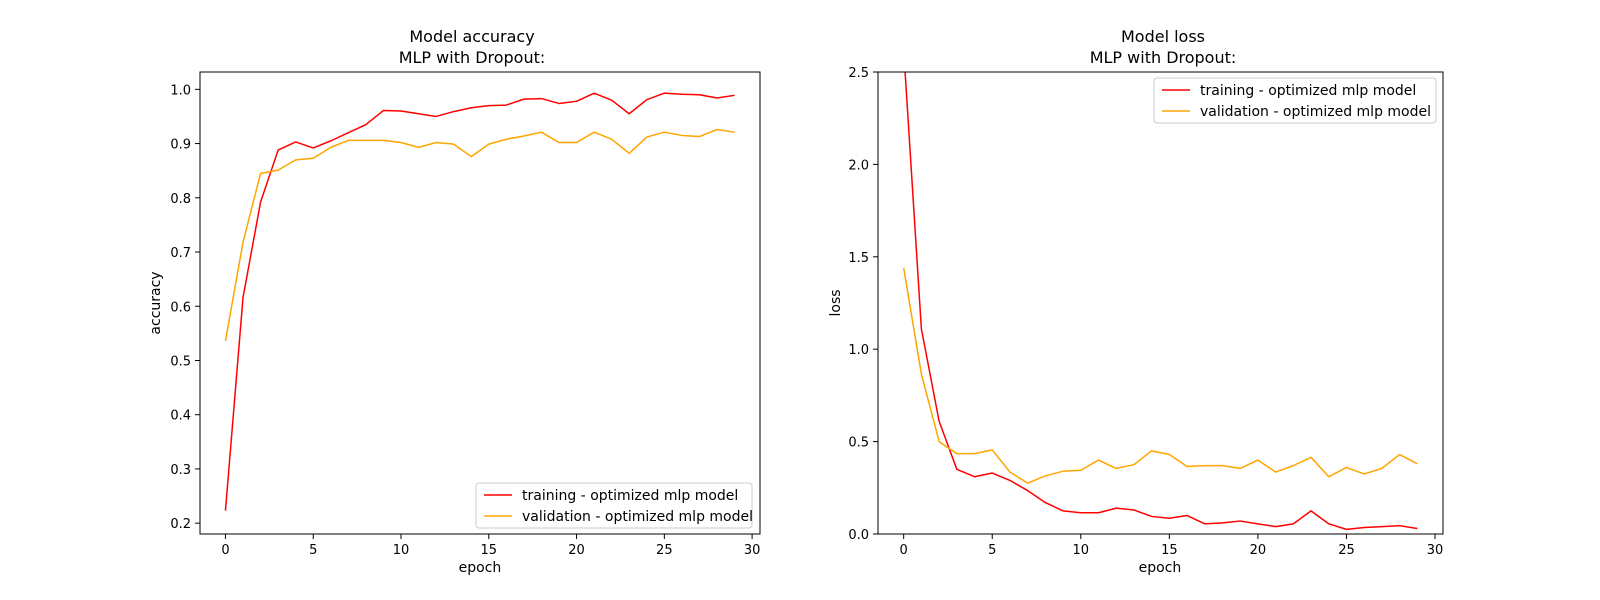 This screenshot has width=1600, height=600. I want to click on accuracy-y-tick-label: 0.7, so click(180, 253).